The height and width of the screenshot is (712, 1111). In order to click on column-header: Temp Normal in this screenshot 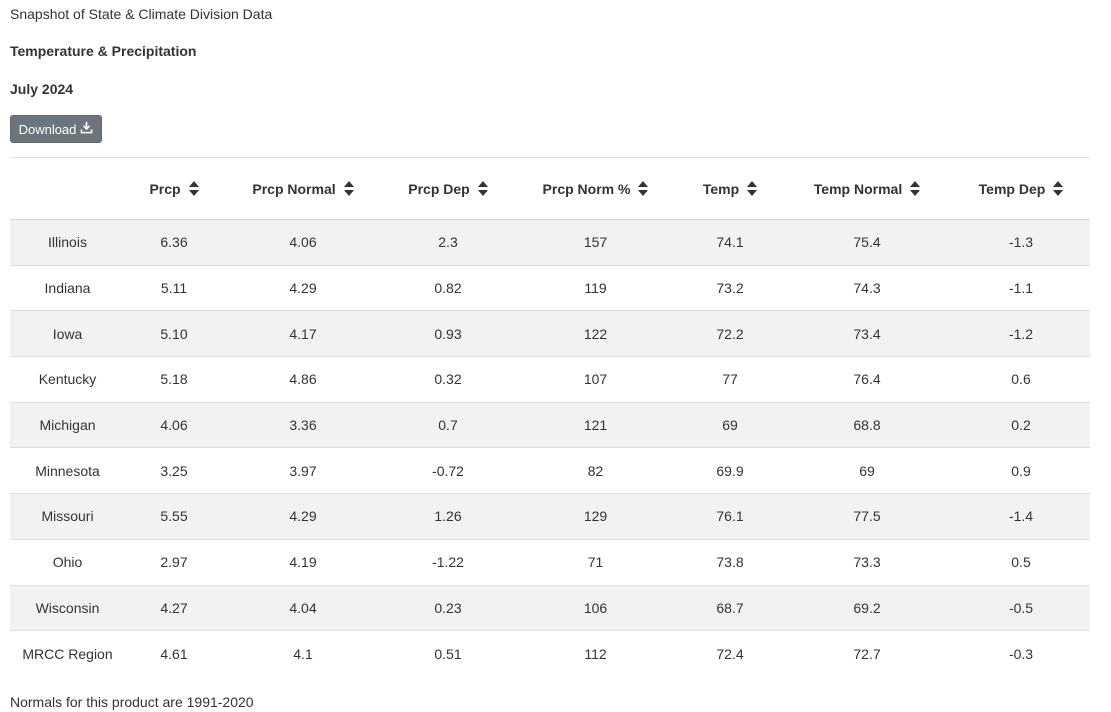, I will do `click(867, 188)`.